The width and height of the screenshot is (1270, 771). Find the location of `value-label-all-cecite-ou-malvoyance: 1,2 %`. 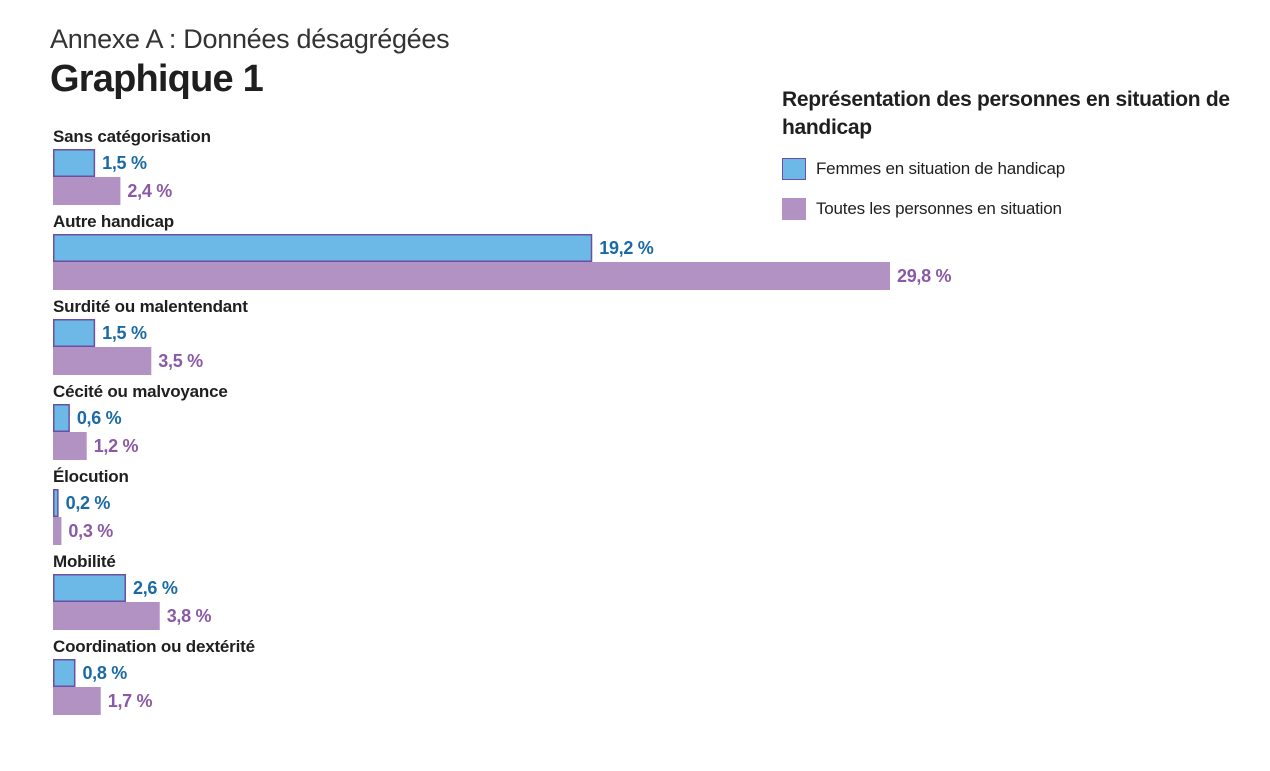

value-label-all-cecite-ou-malvoyance: 1,2 % is located at coordinates (116, 446).